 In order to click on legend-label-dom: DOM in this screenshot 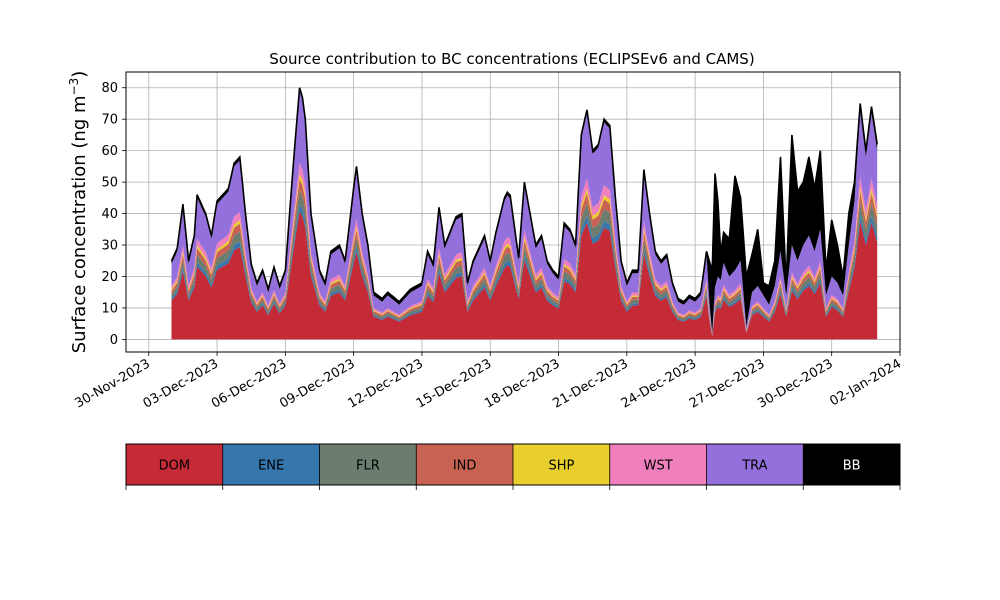, I will do `click(174, 466)`.